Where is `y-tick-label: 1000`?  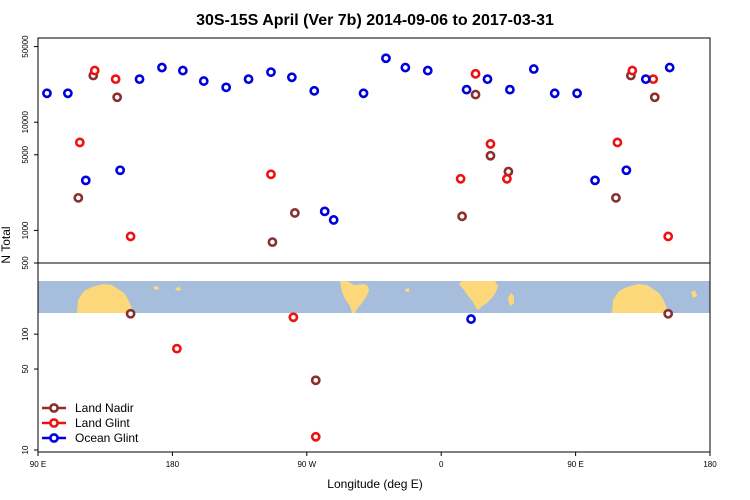
y-tick-label: 1000 is located at coordinates (25, 230).